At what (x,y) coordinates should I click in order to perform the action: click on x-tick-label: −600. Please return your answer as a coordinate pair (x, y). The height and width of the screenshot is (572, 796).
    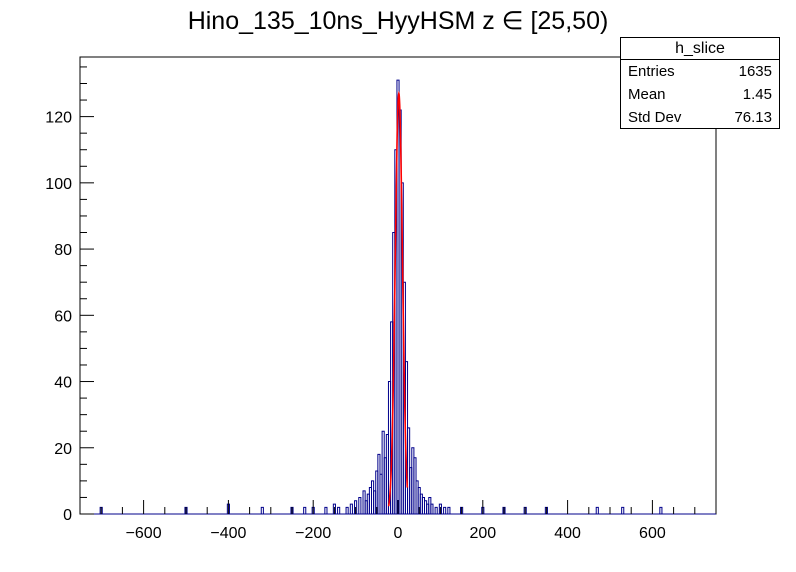
    Looking at the image, I should click on (144, 533).